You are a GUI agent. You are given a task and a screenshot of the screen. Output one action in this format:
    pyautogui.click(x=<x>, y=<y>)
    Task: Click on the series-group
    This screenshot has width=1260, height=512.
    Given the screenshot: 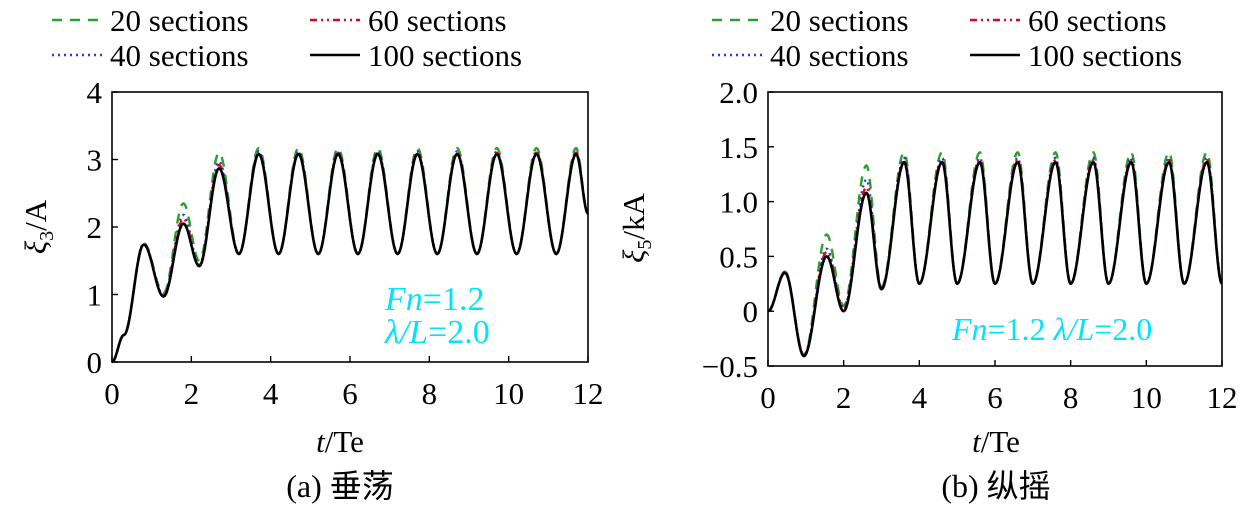 What is the action you would take?
    pyautogui.click(x=995, y=254)
    